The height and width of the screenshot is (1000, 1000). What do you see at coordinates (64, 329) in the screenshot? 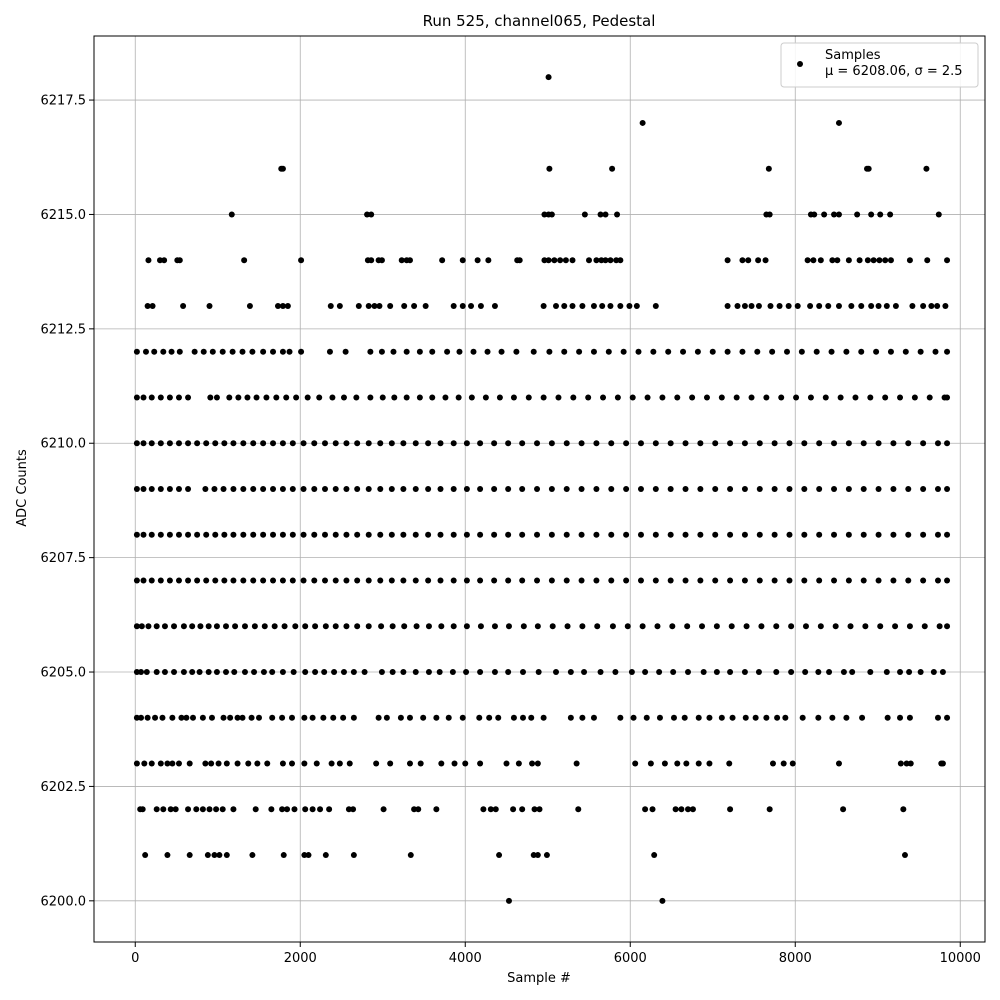
I see `y-tick-label: 6212.5` at bounding box center [64, 329].